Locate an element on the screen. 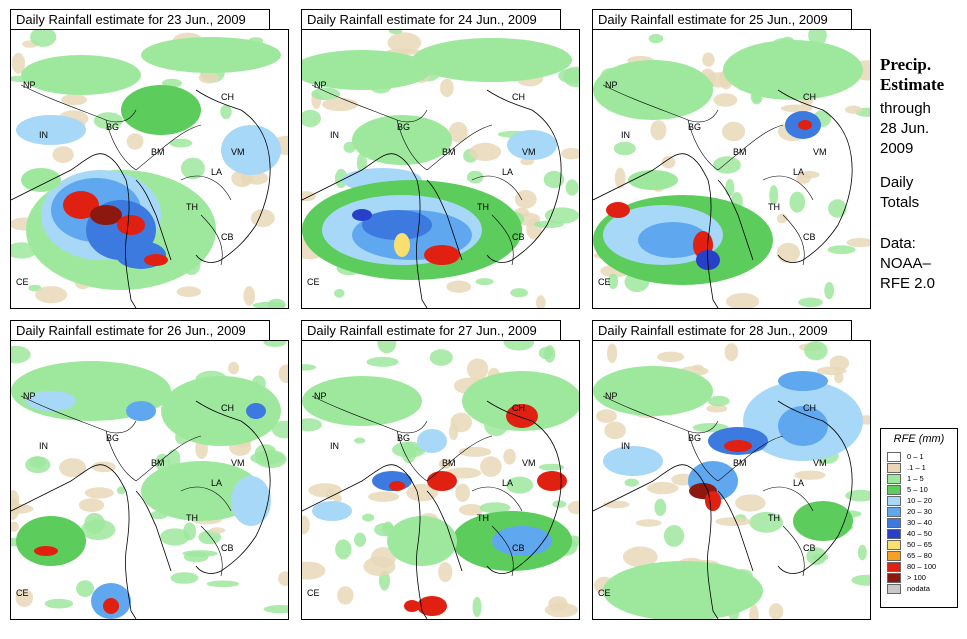  legend-item: 10 – 20 is located at coordinates (919, 500).